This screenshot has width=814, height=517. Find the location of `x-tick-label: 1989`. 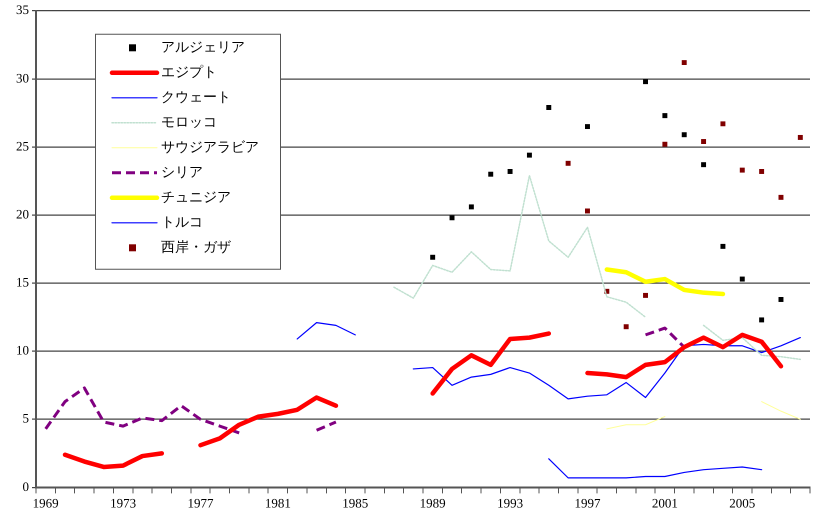

x-tick-label: 1989 is located at coordinates (433, 503).